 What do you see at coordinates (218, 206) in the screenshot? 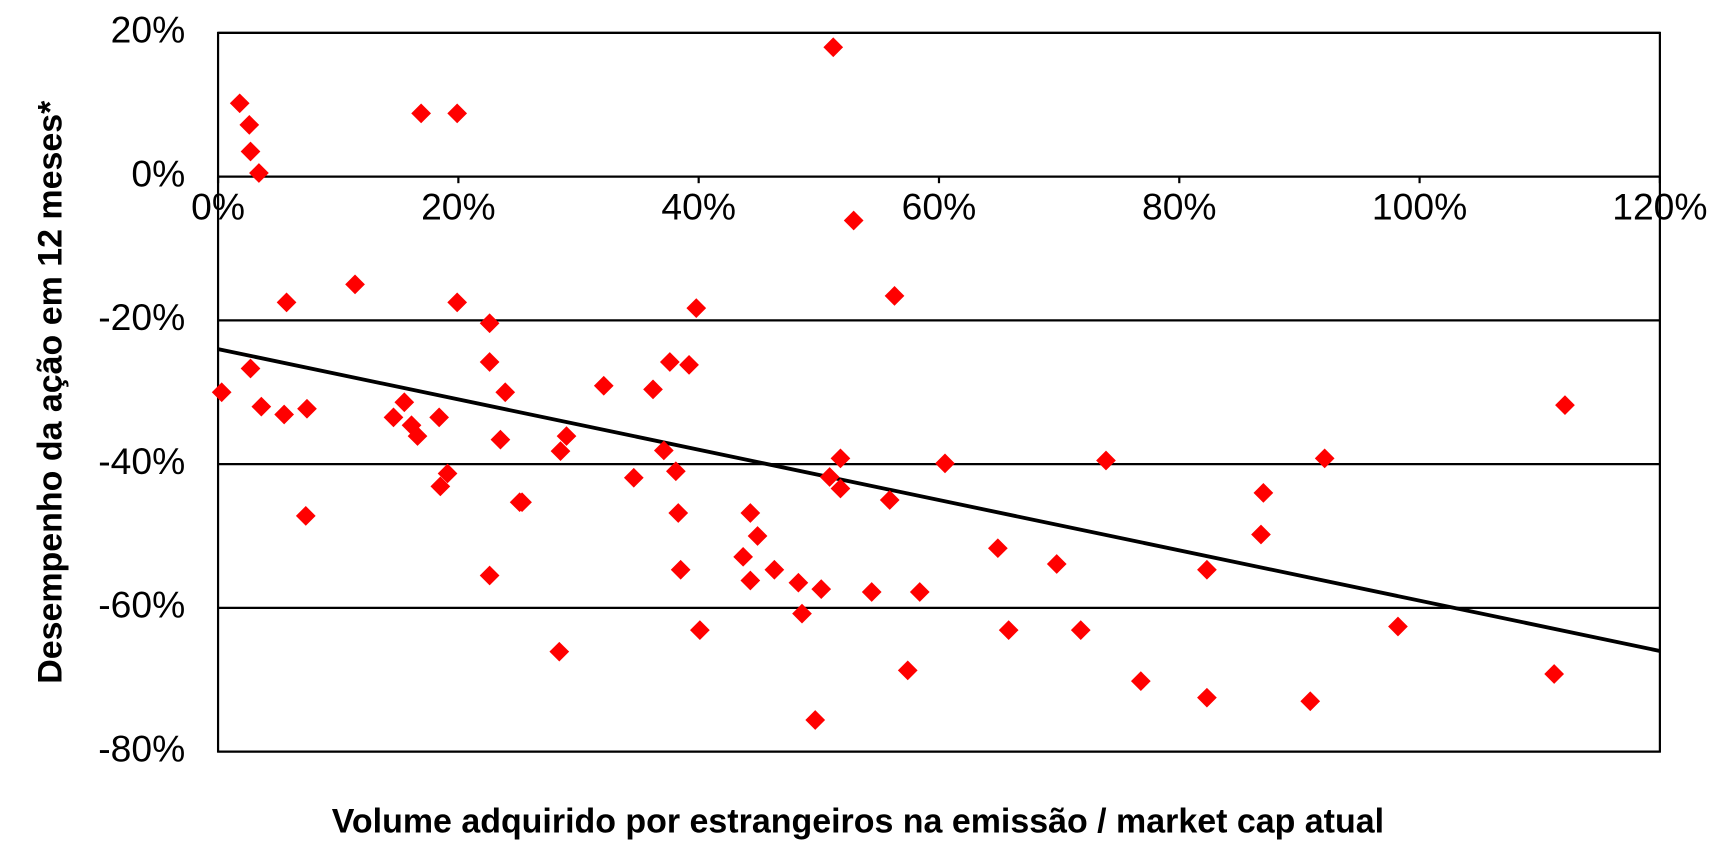
I see `x-tick-label: 0%` at bounding box center [218, 206].